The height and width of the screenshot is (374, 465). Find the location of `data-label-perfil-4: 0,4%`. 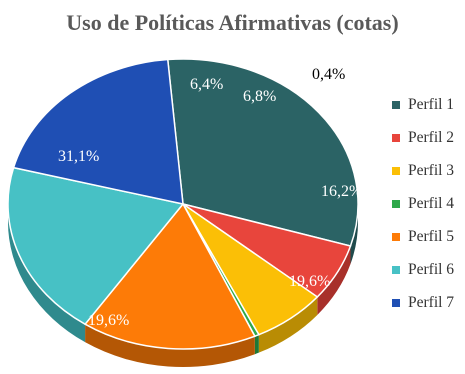

data-label-perfil-4: 0,4% is located at coordinates (328, 74).